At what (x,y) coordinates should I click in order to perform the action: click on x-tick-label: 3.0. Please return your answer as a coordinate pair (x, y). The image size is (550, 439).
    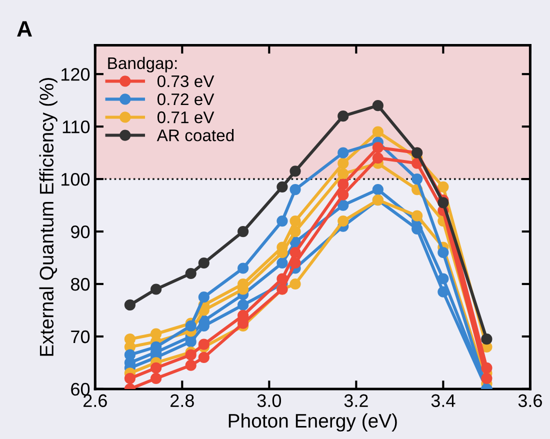
    Looking at the image, I should click on (269, 401).